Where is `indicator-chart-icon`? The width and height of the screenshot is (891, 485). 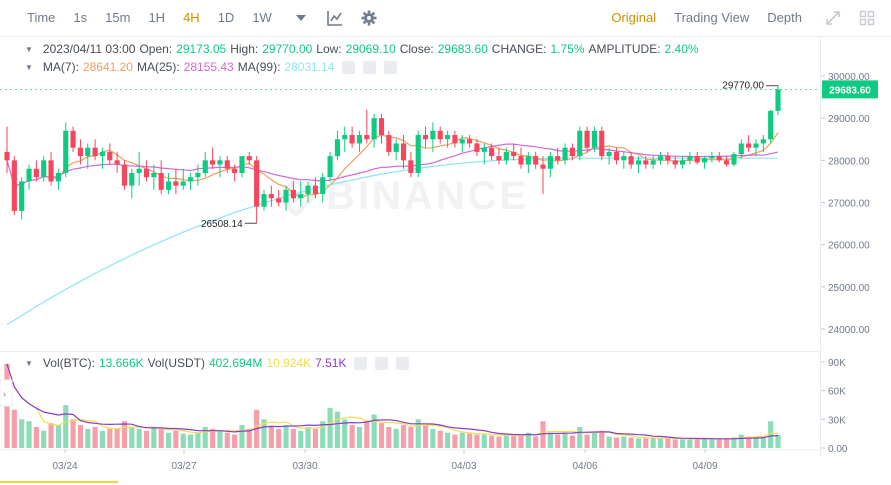
indicator-chart-icon is located at coordinates (335, 18).